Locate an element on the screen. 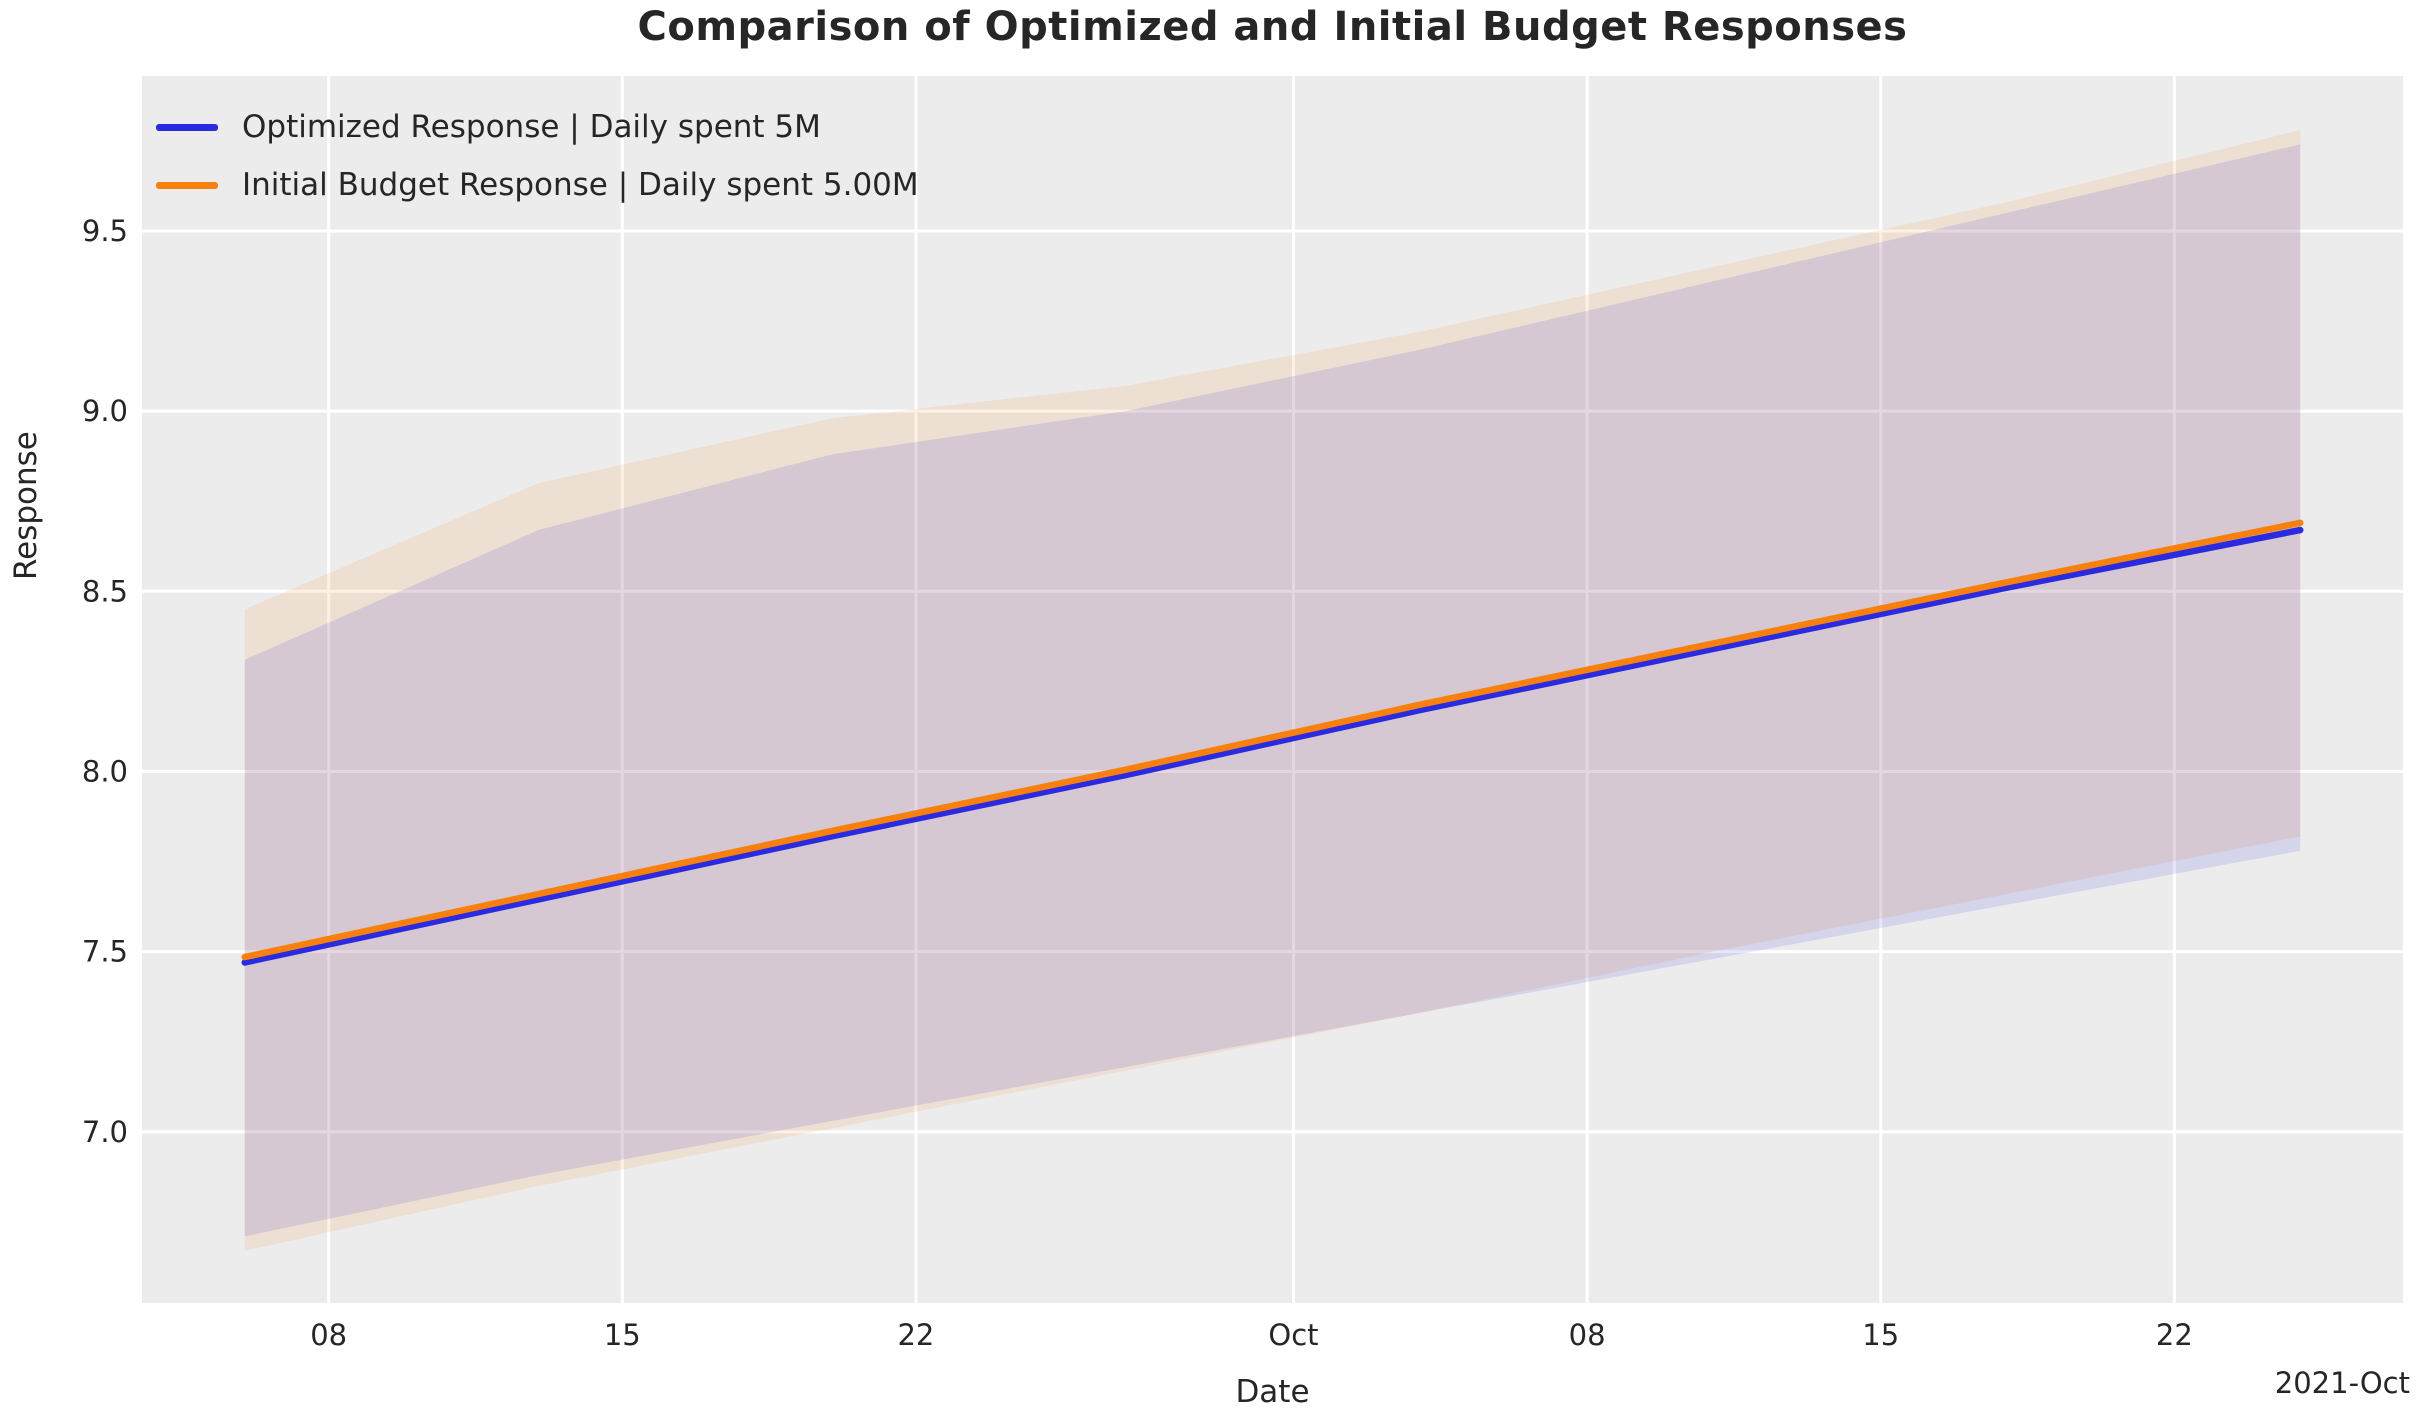 Image resolution: width=2423 pixels, height=1423 pixels. y-tick-label: 8.5 is located at coordinates (105, 591).